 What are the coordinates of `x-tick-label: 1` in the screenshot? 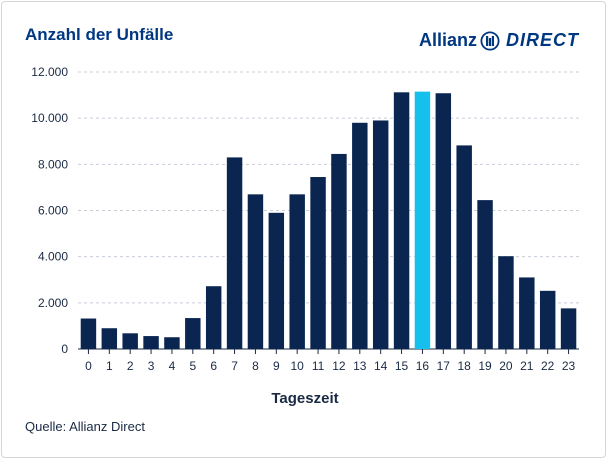 It's located at (109, 366).